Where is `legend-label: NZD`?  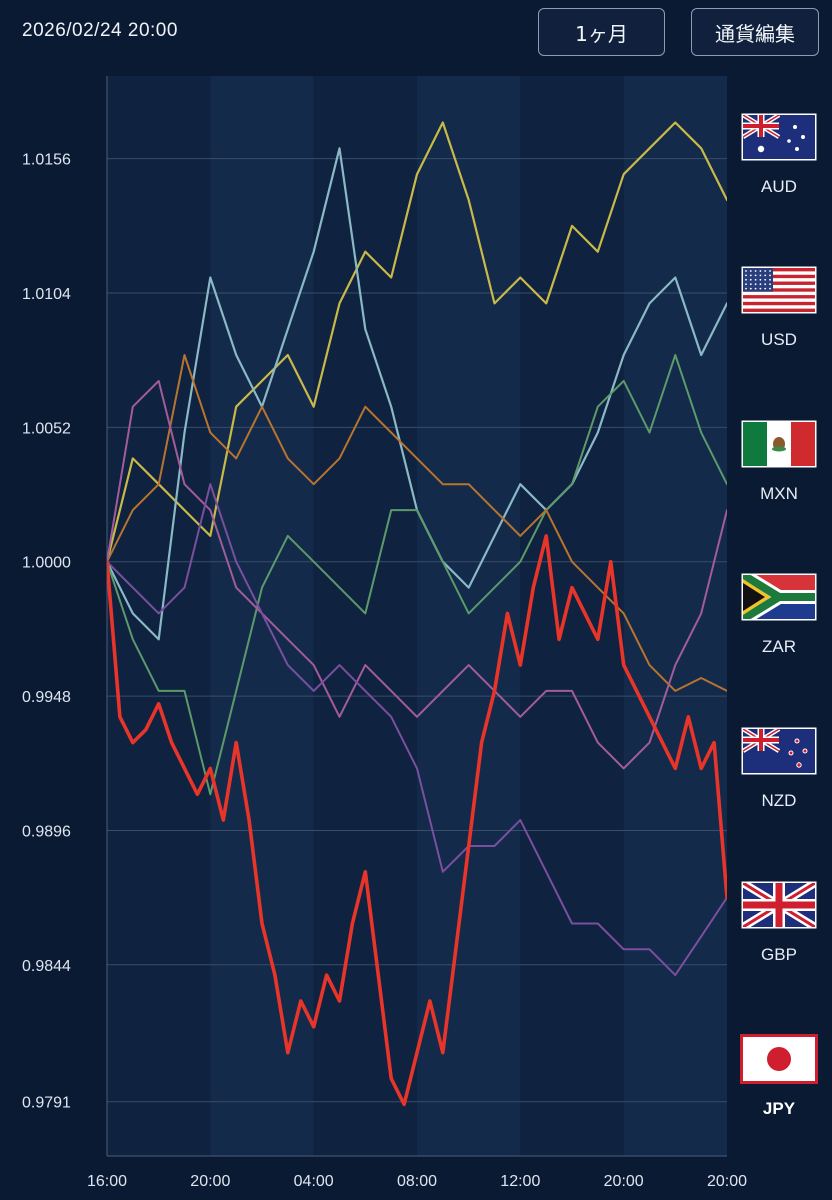 legend-label: NZD is located at coordinates (779, 800).